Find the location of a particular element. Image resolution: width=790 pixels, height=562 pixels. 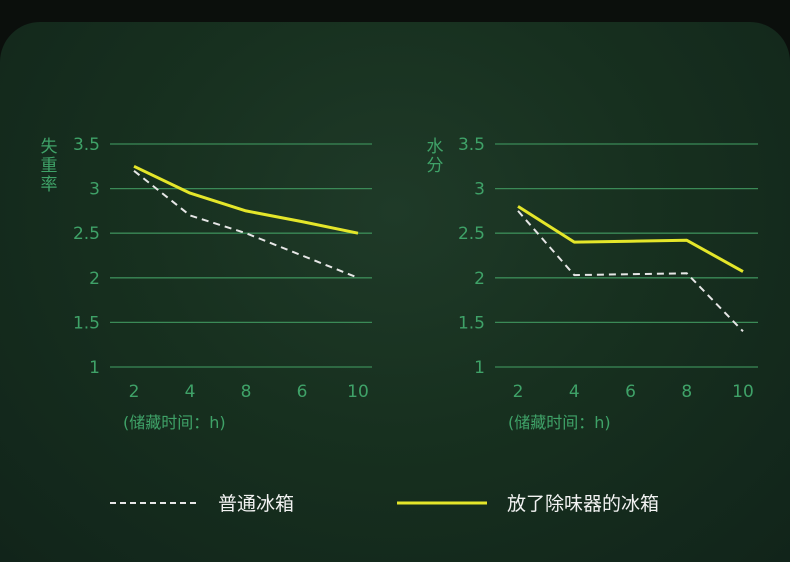

legend-plain-label: 普通冰箱 is located at coordinates (256, 504).